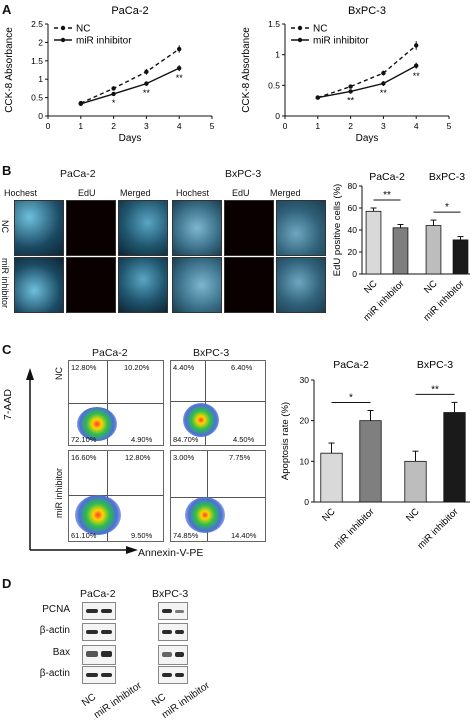 The width and height of the screenshot is (474, 723). I want to click on x-tick-label: 5, so click(449, 126).